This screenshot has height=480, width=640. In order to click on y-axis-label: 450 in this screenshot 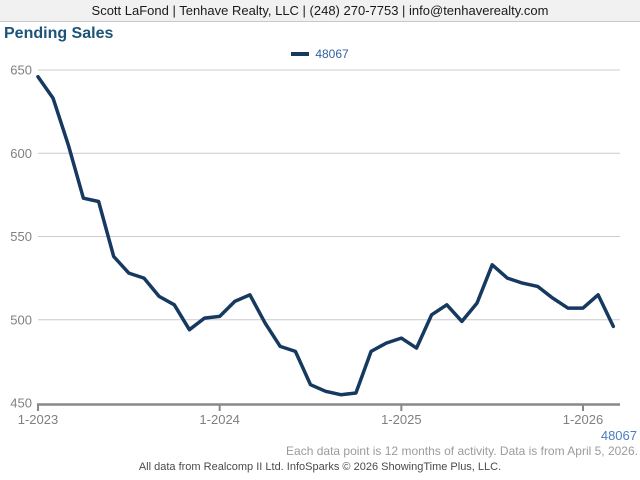, I will do `click(21, 403)`.